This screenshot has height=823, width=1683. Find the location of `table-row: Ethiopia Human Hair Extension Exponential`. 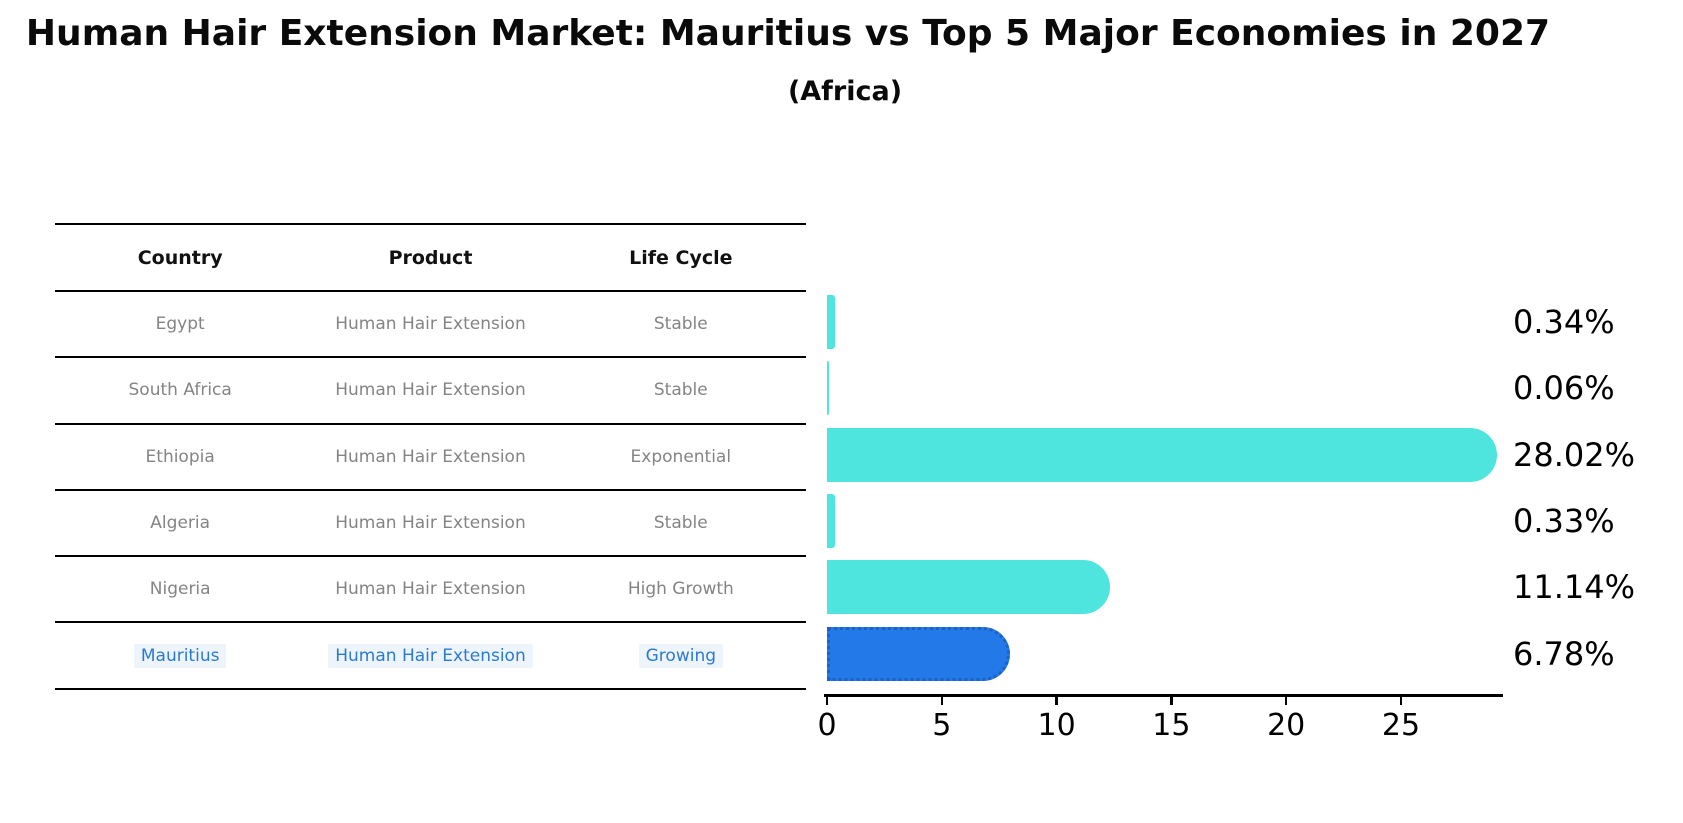

table-row: Ethiopia Human Hair Extension Exponential is located at coordinates (430, 458).